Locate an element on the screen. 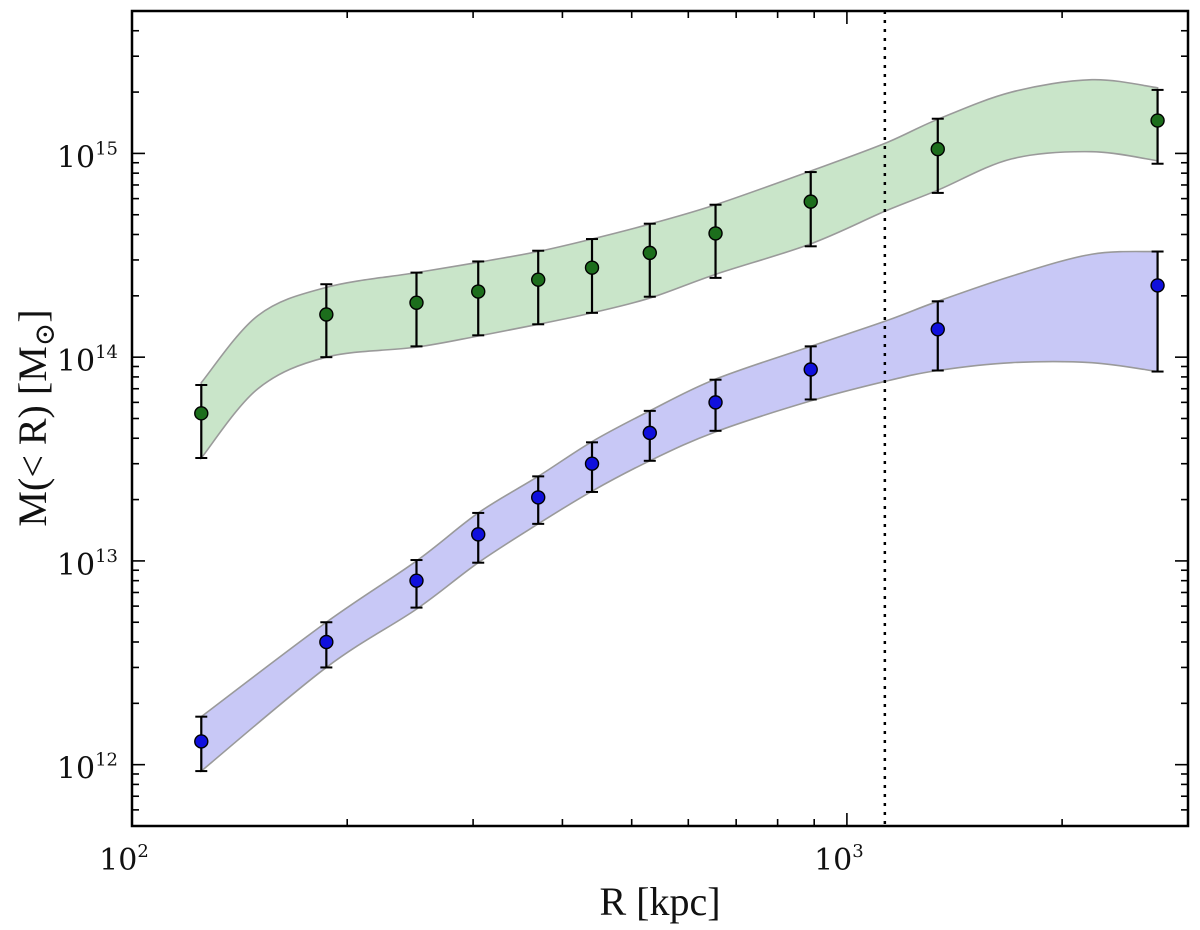 Image resolution: width=1200 pixels, height=930 pixels. x-tick-label: 10² is located at coordinates (124, 859).